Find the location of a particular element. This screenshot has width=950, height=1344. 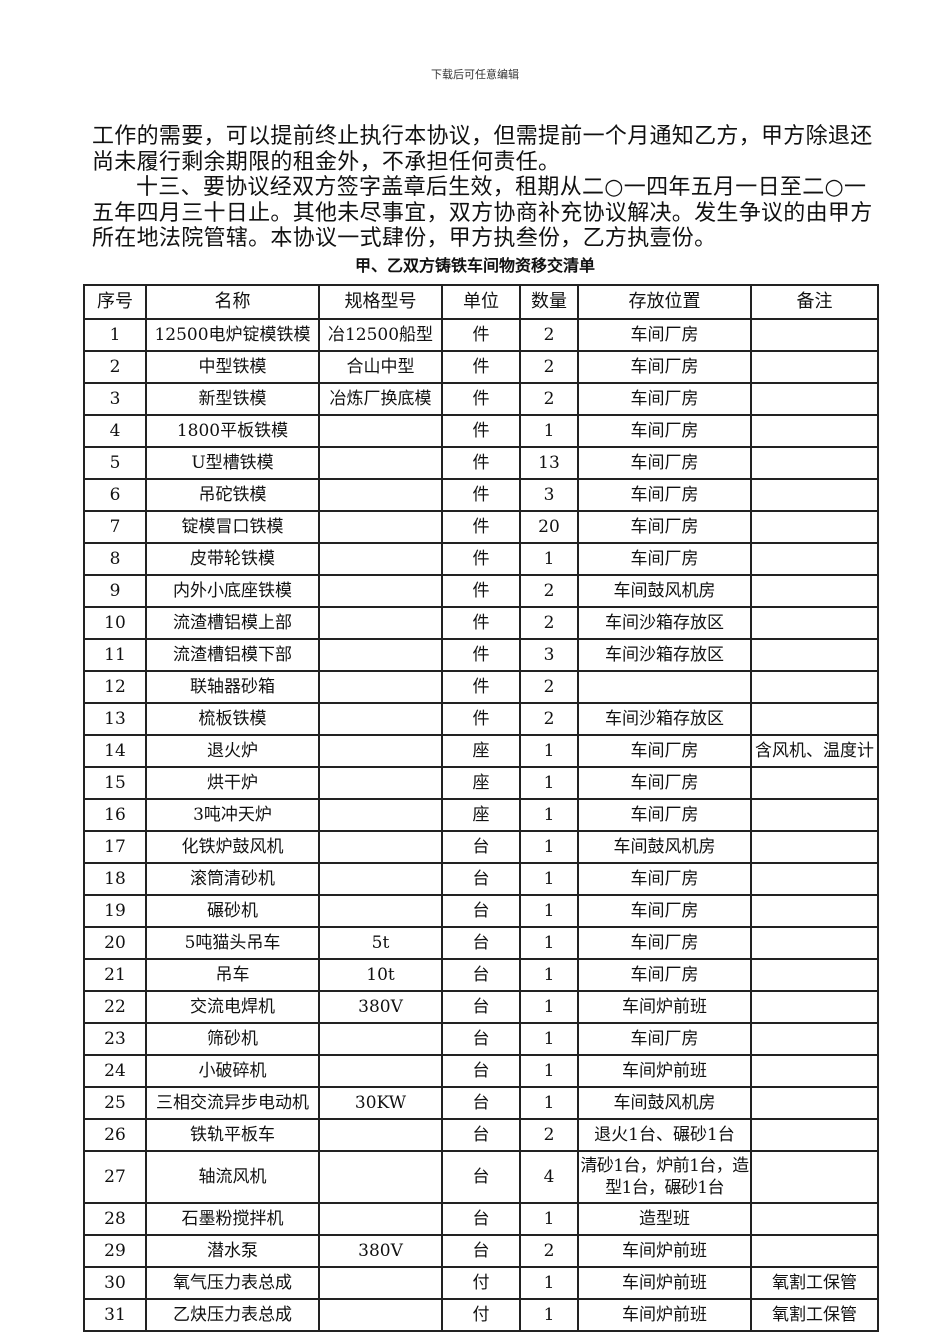

table-cell: 10t is located at coordinates (380, 975).